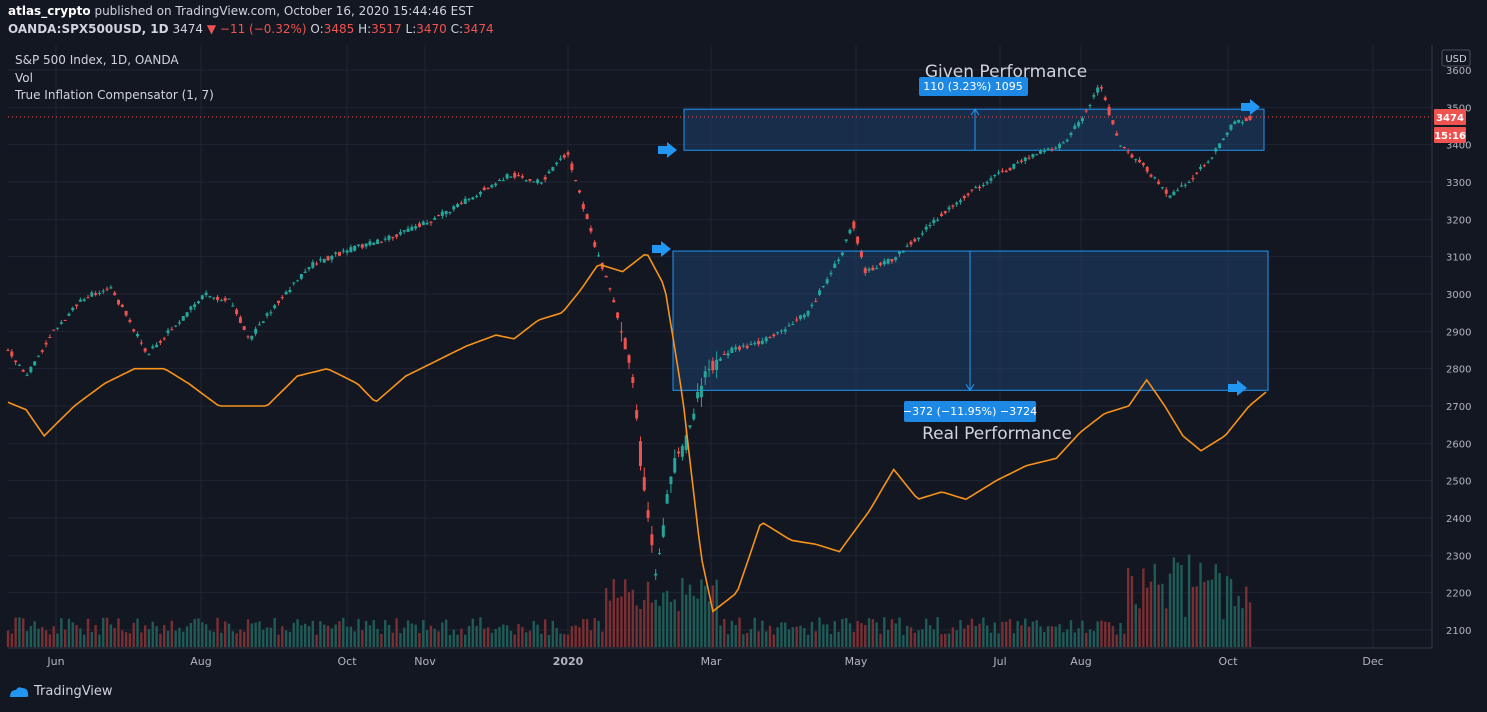 Image resolution: width=1487 pixels, height=712 pixels. I want to click on time-tick-label: Aug, so click(1080, 661).